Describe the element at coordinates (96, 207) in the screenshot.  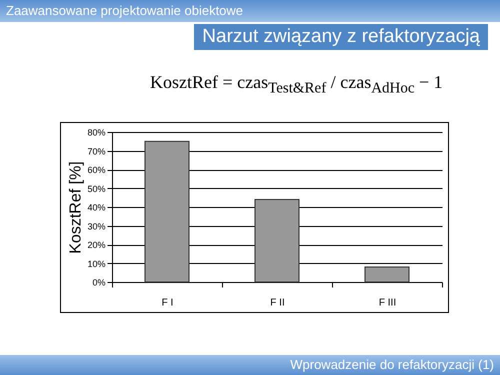
I see `y-tick-label: 40%` at that location.